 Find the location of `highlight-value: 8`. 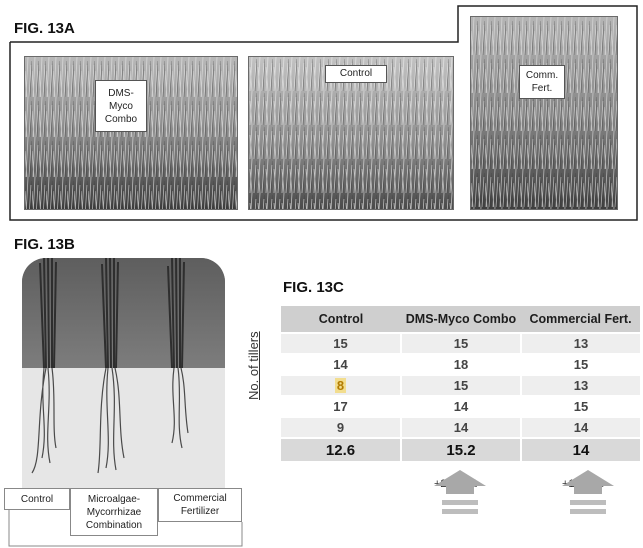

highlight-value: 8 is located at coordinates (340, 385).